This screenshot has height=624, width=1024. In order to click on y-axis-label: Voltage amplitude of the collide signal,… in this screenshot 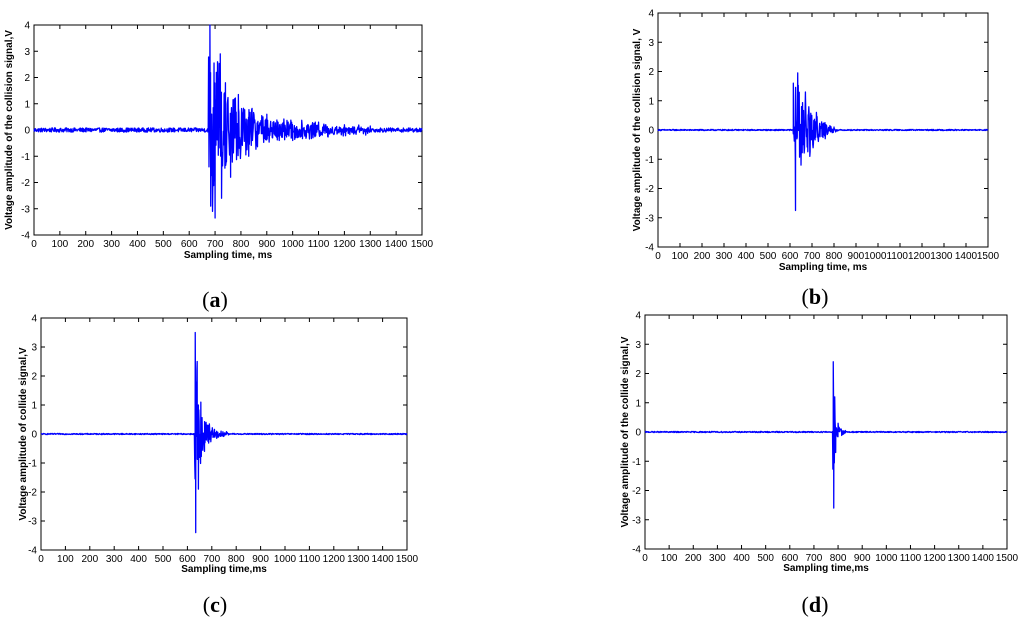, I will do `click(625, 431)`.